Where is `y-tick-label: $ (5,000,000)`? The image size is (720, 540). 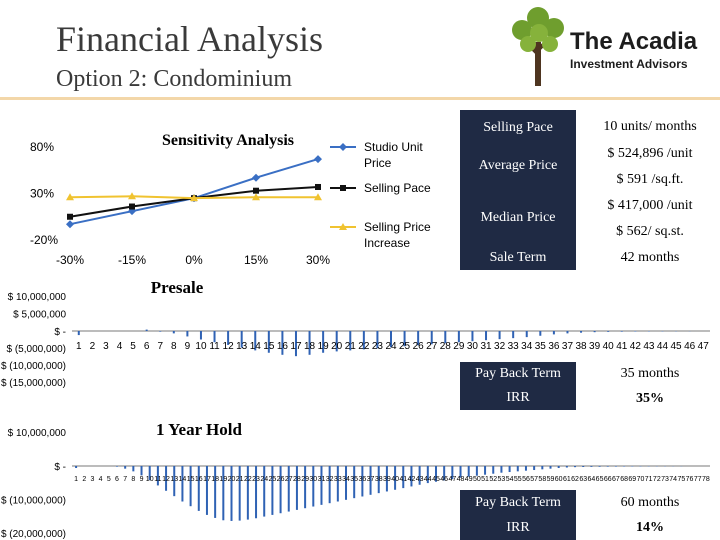
y-tick-label: $ (5,000,000) is located at coordinates (37, 349).